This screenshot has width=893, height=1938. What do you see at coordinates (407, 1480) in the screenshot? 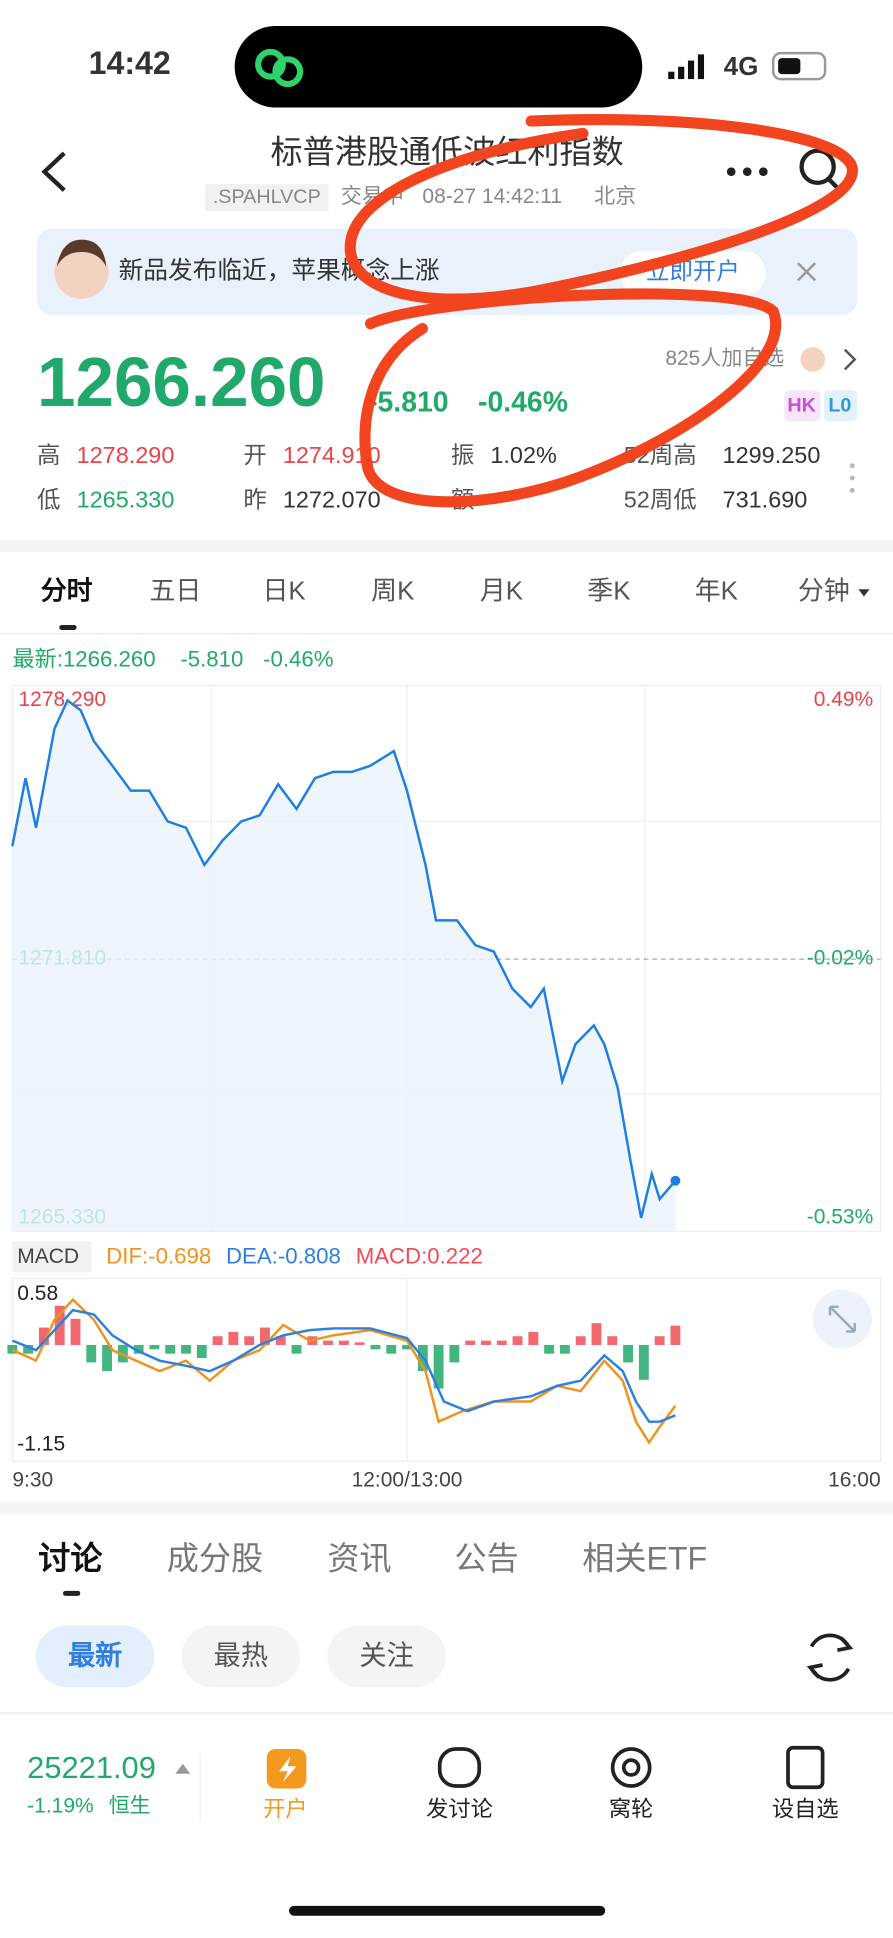
I see `x-tick-label: 12:00/13:00` at bounding box center [407, 1480].